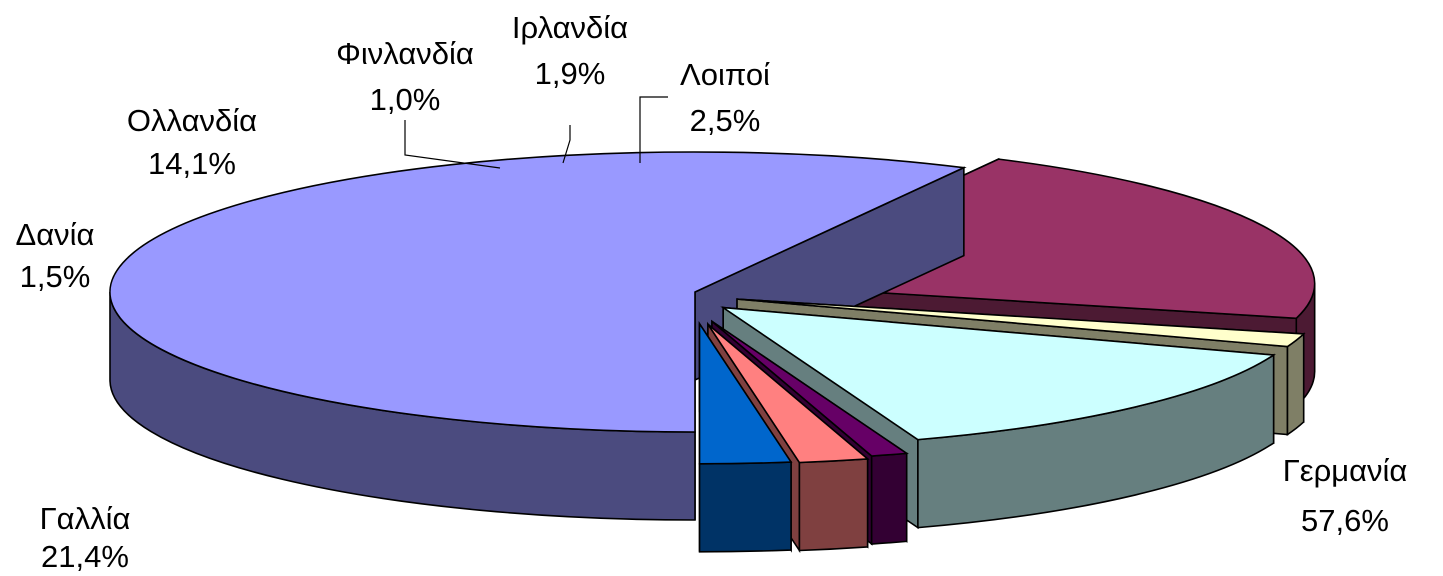 The width and height of the screenshot is (1443, 576). Describe the element at coordinates (570, 73) in the screenshot. I see `label-value-ireland: 1,9%` at that location.